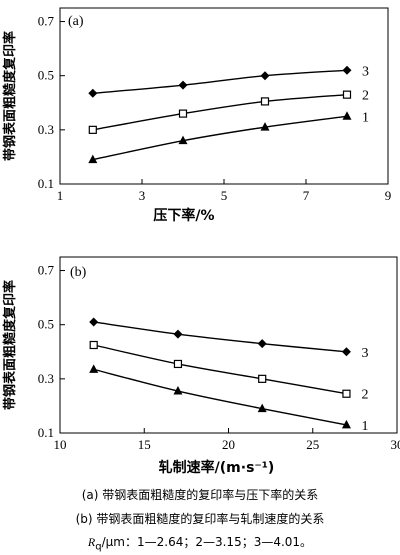  Describe the element at coordinates (224, 195) in the screenshot. I see `x-tick-label: 5` at that location.